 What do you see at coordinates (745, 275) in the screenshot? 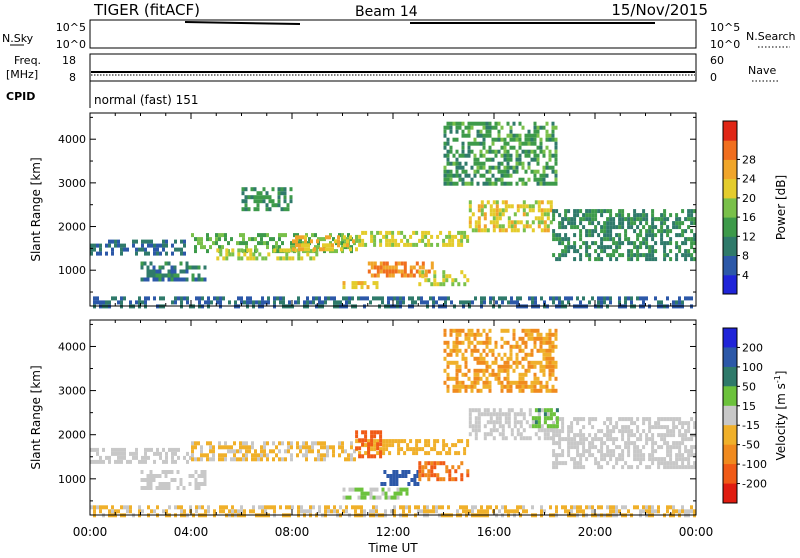
I see `colorbar-tick-label: 4` at bounding box center [745, 275].